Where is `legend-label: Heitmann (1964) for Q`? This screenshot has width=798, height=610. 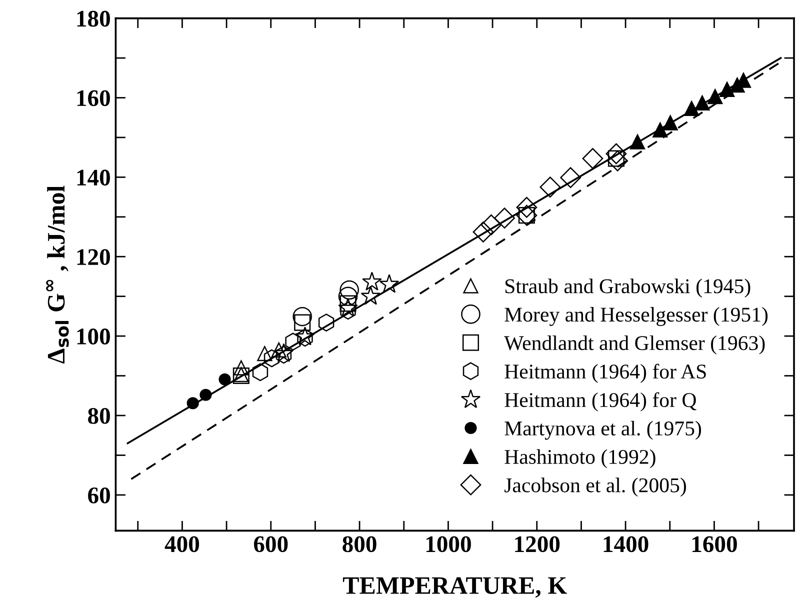
legend-label: Heitmann (1964) for Q is located at coordinates (600, 402).